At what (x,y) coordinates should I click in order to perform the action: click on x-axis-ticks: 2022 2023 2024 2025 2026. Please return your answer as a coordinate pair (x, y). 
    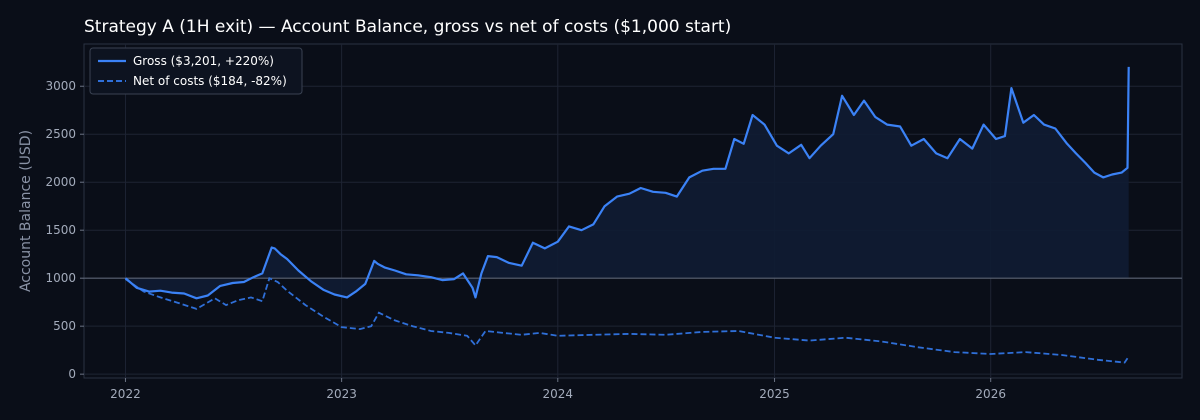
    Looking at the image, I should click on (558, 389).